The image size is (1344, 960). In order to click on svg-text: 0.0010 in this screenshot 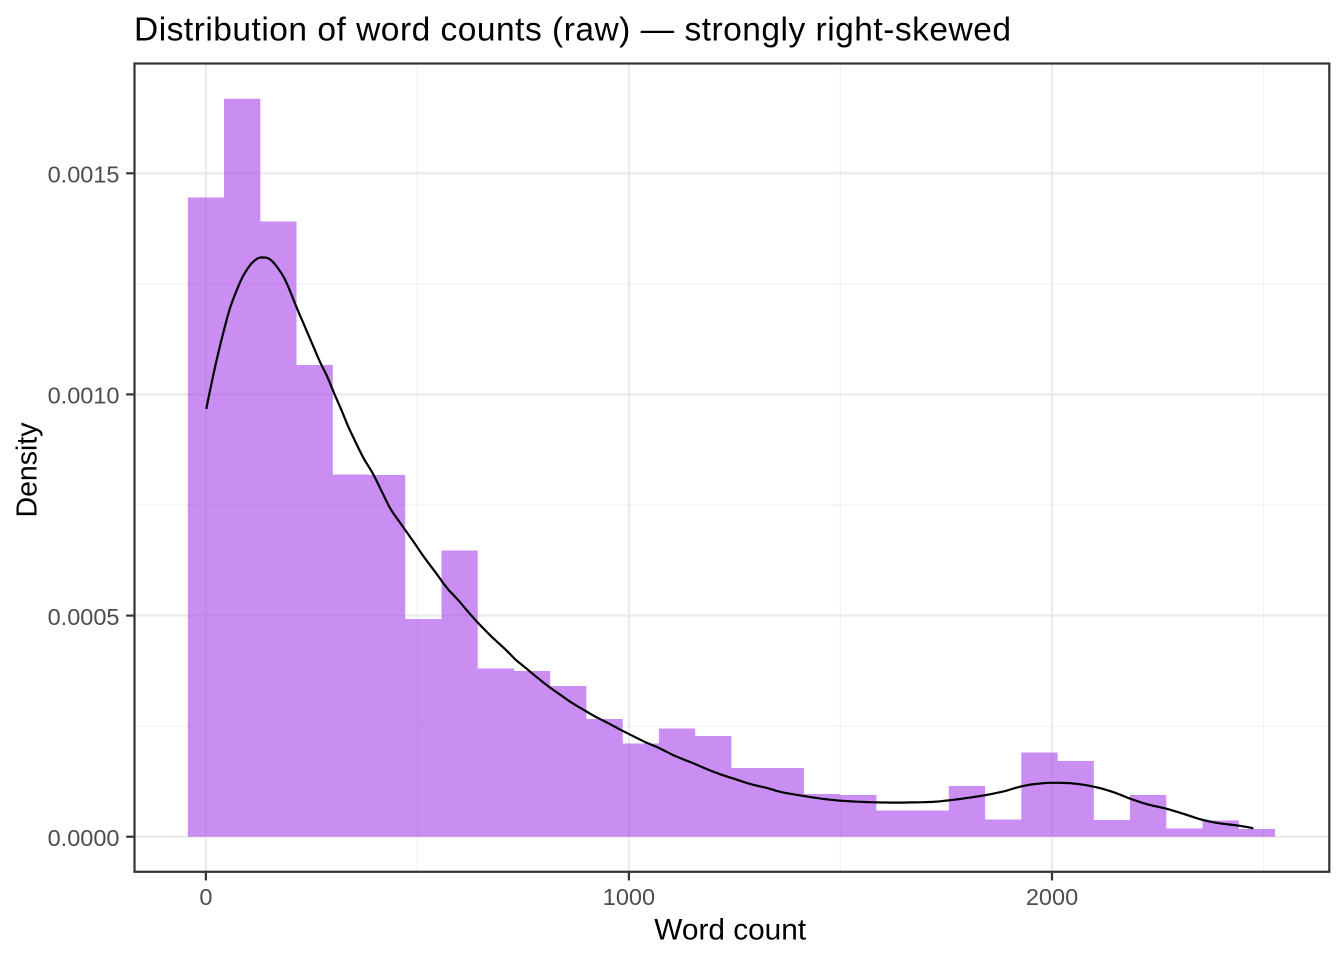, I will do `click(84, 396)`.